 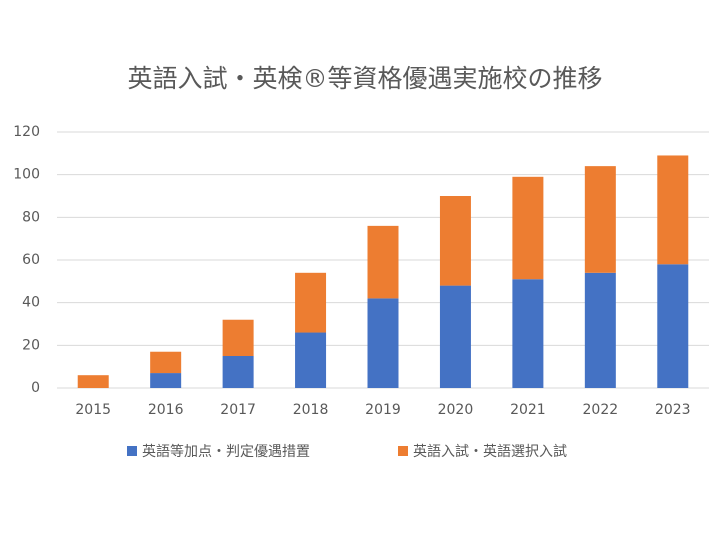 I want to click on legend-label: 英語入試・英語選択入試, so click(x=490, y=451).